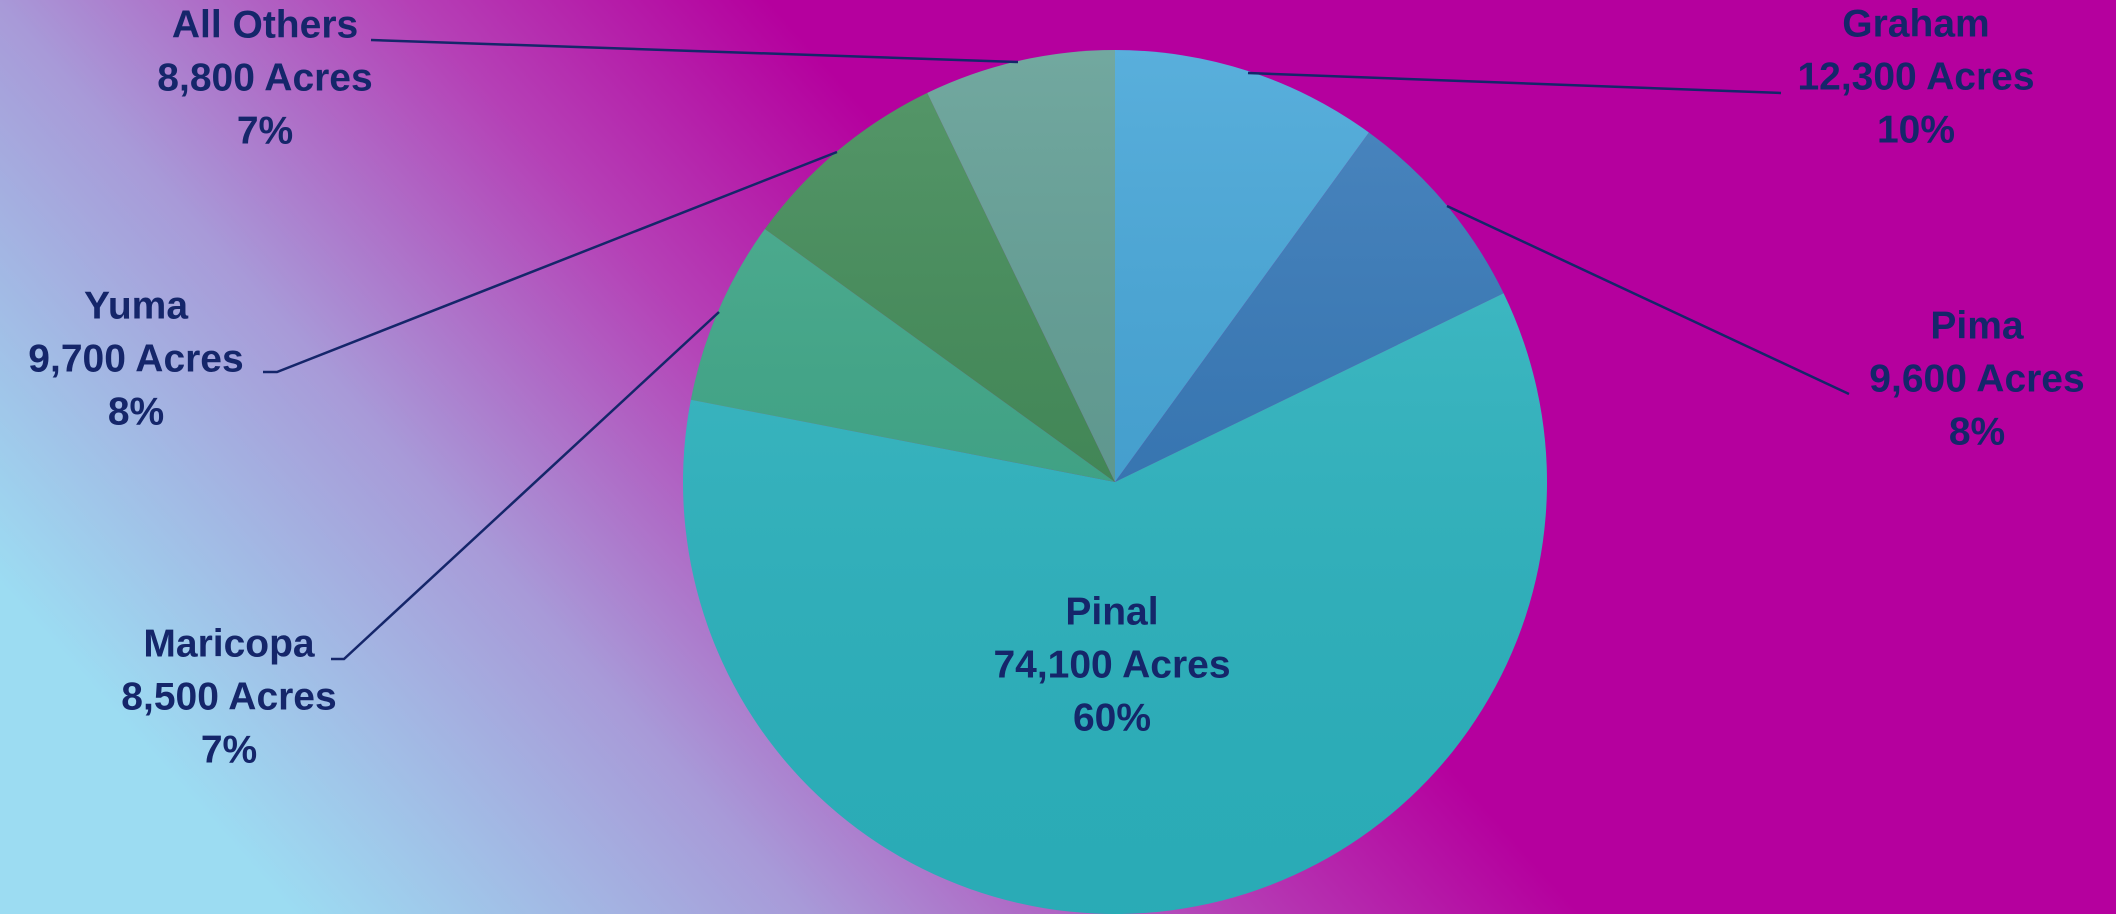  Describe the element at coordinates (1915, 23) in the screenshot. I see `slice-label-name: Graham` at that location.